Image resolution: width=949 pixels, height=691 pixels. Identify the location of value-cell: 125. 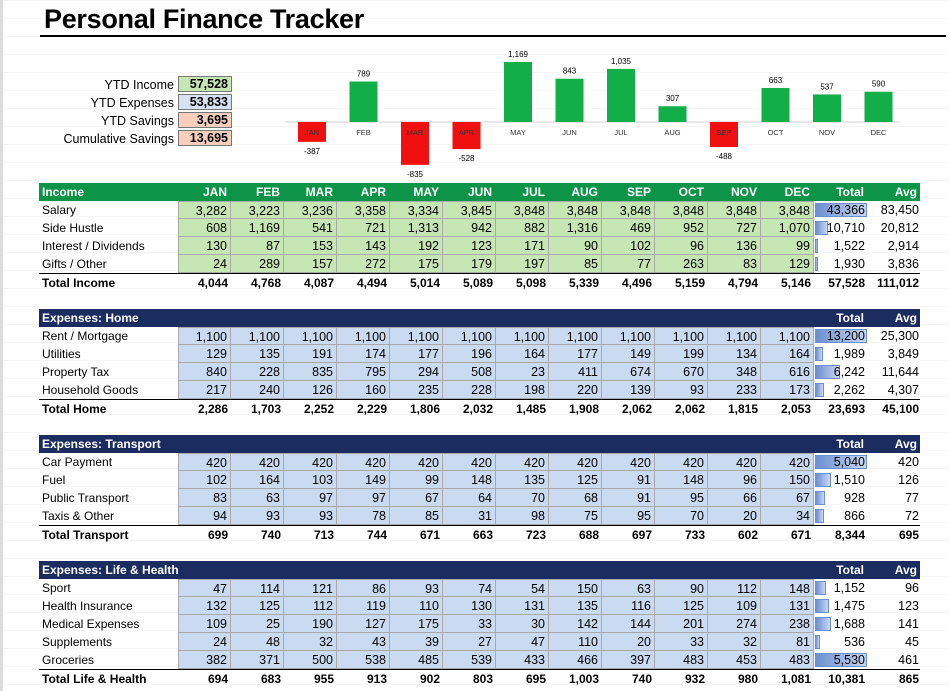
(681, 606).